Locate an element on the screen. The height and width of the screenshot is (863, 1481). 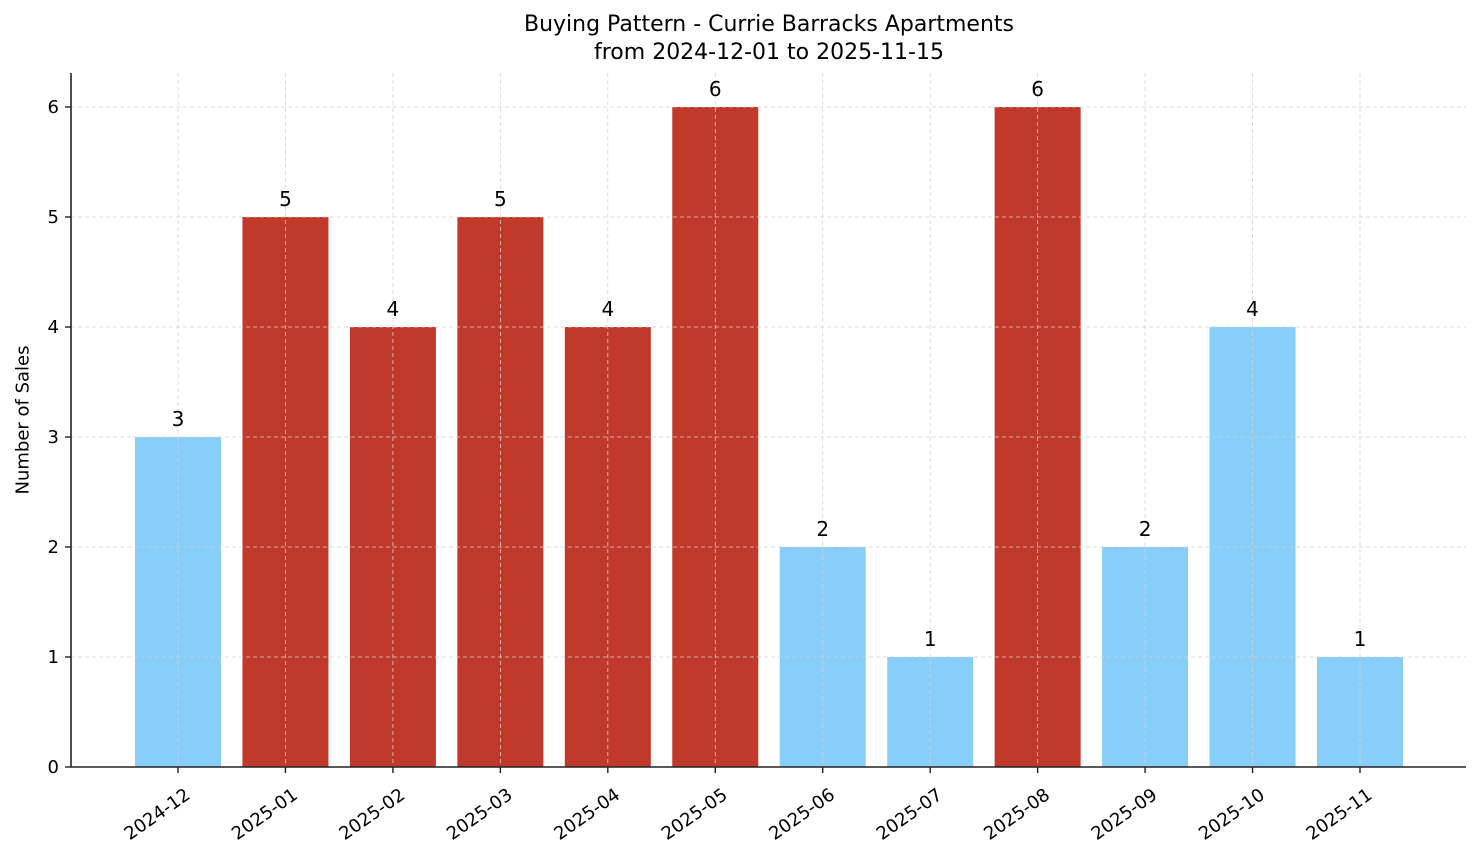
x-tick-label: 2025-06 is located at coordinates (802, 814).